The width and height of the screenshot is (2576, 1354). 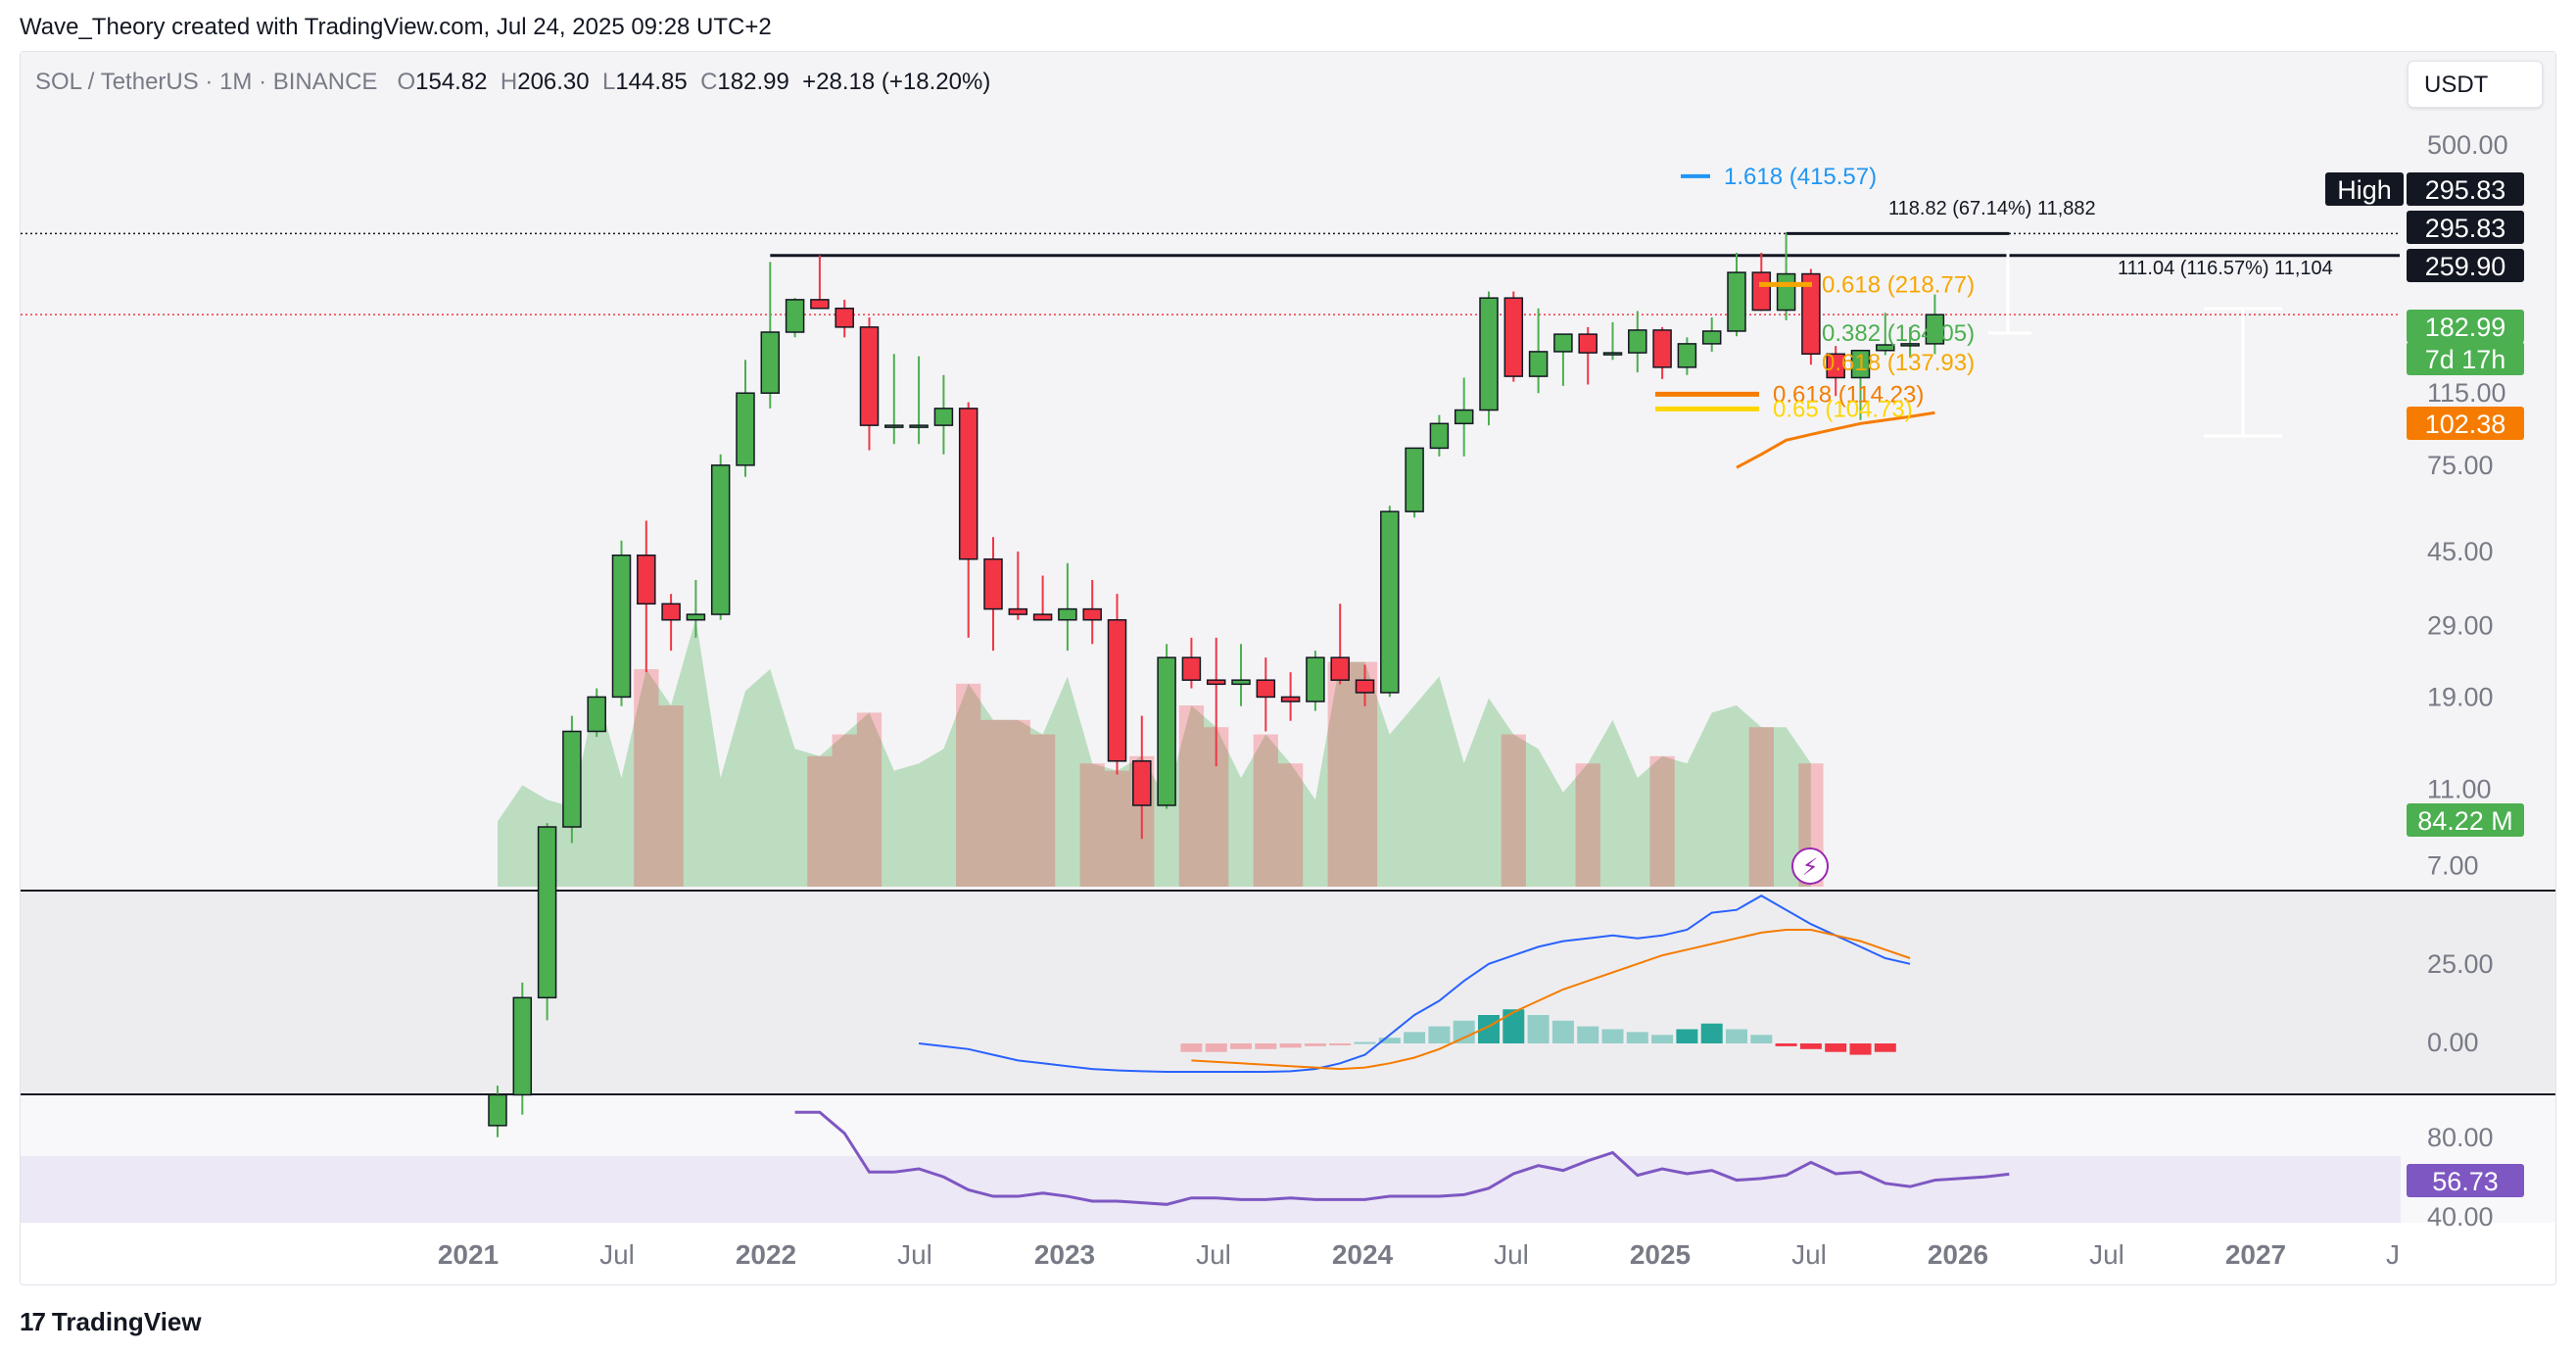 I want to click on low-label: L, so click(x=609, y=82).